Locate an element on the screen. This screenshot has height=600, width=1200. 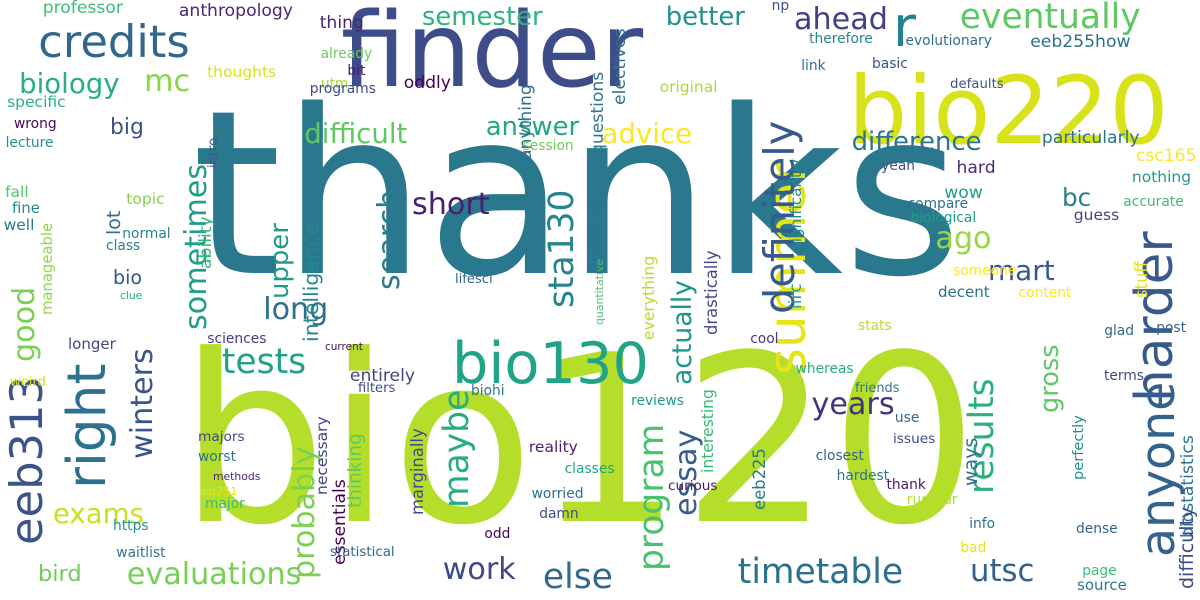
word-np: np is located at coordinates (781, 7).